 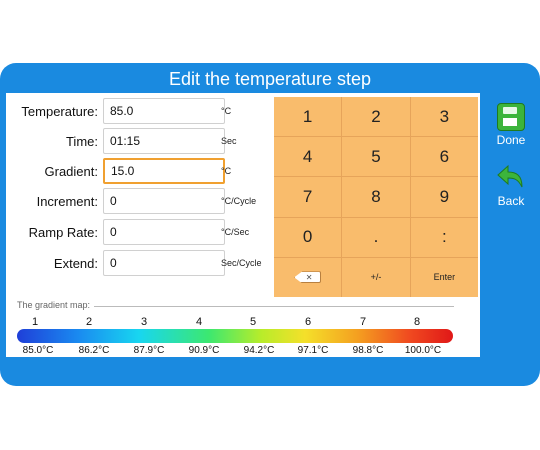 I want to click on key-plus-minus: +/-, so click(x=376, y=277).